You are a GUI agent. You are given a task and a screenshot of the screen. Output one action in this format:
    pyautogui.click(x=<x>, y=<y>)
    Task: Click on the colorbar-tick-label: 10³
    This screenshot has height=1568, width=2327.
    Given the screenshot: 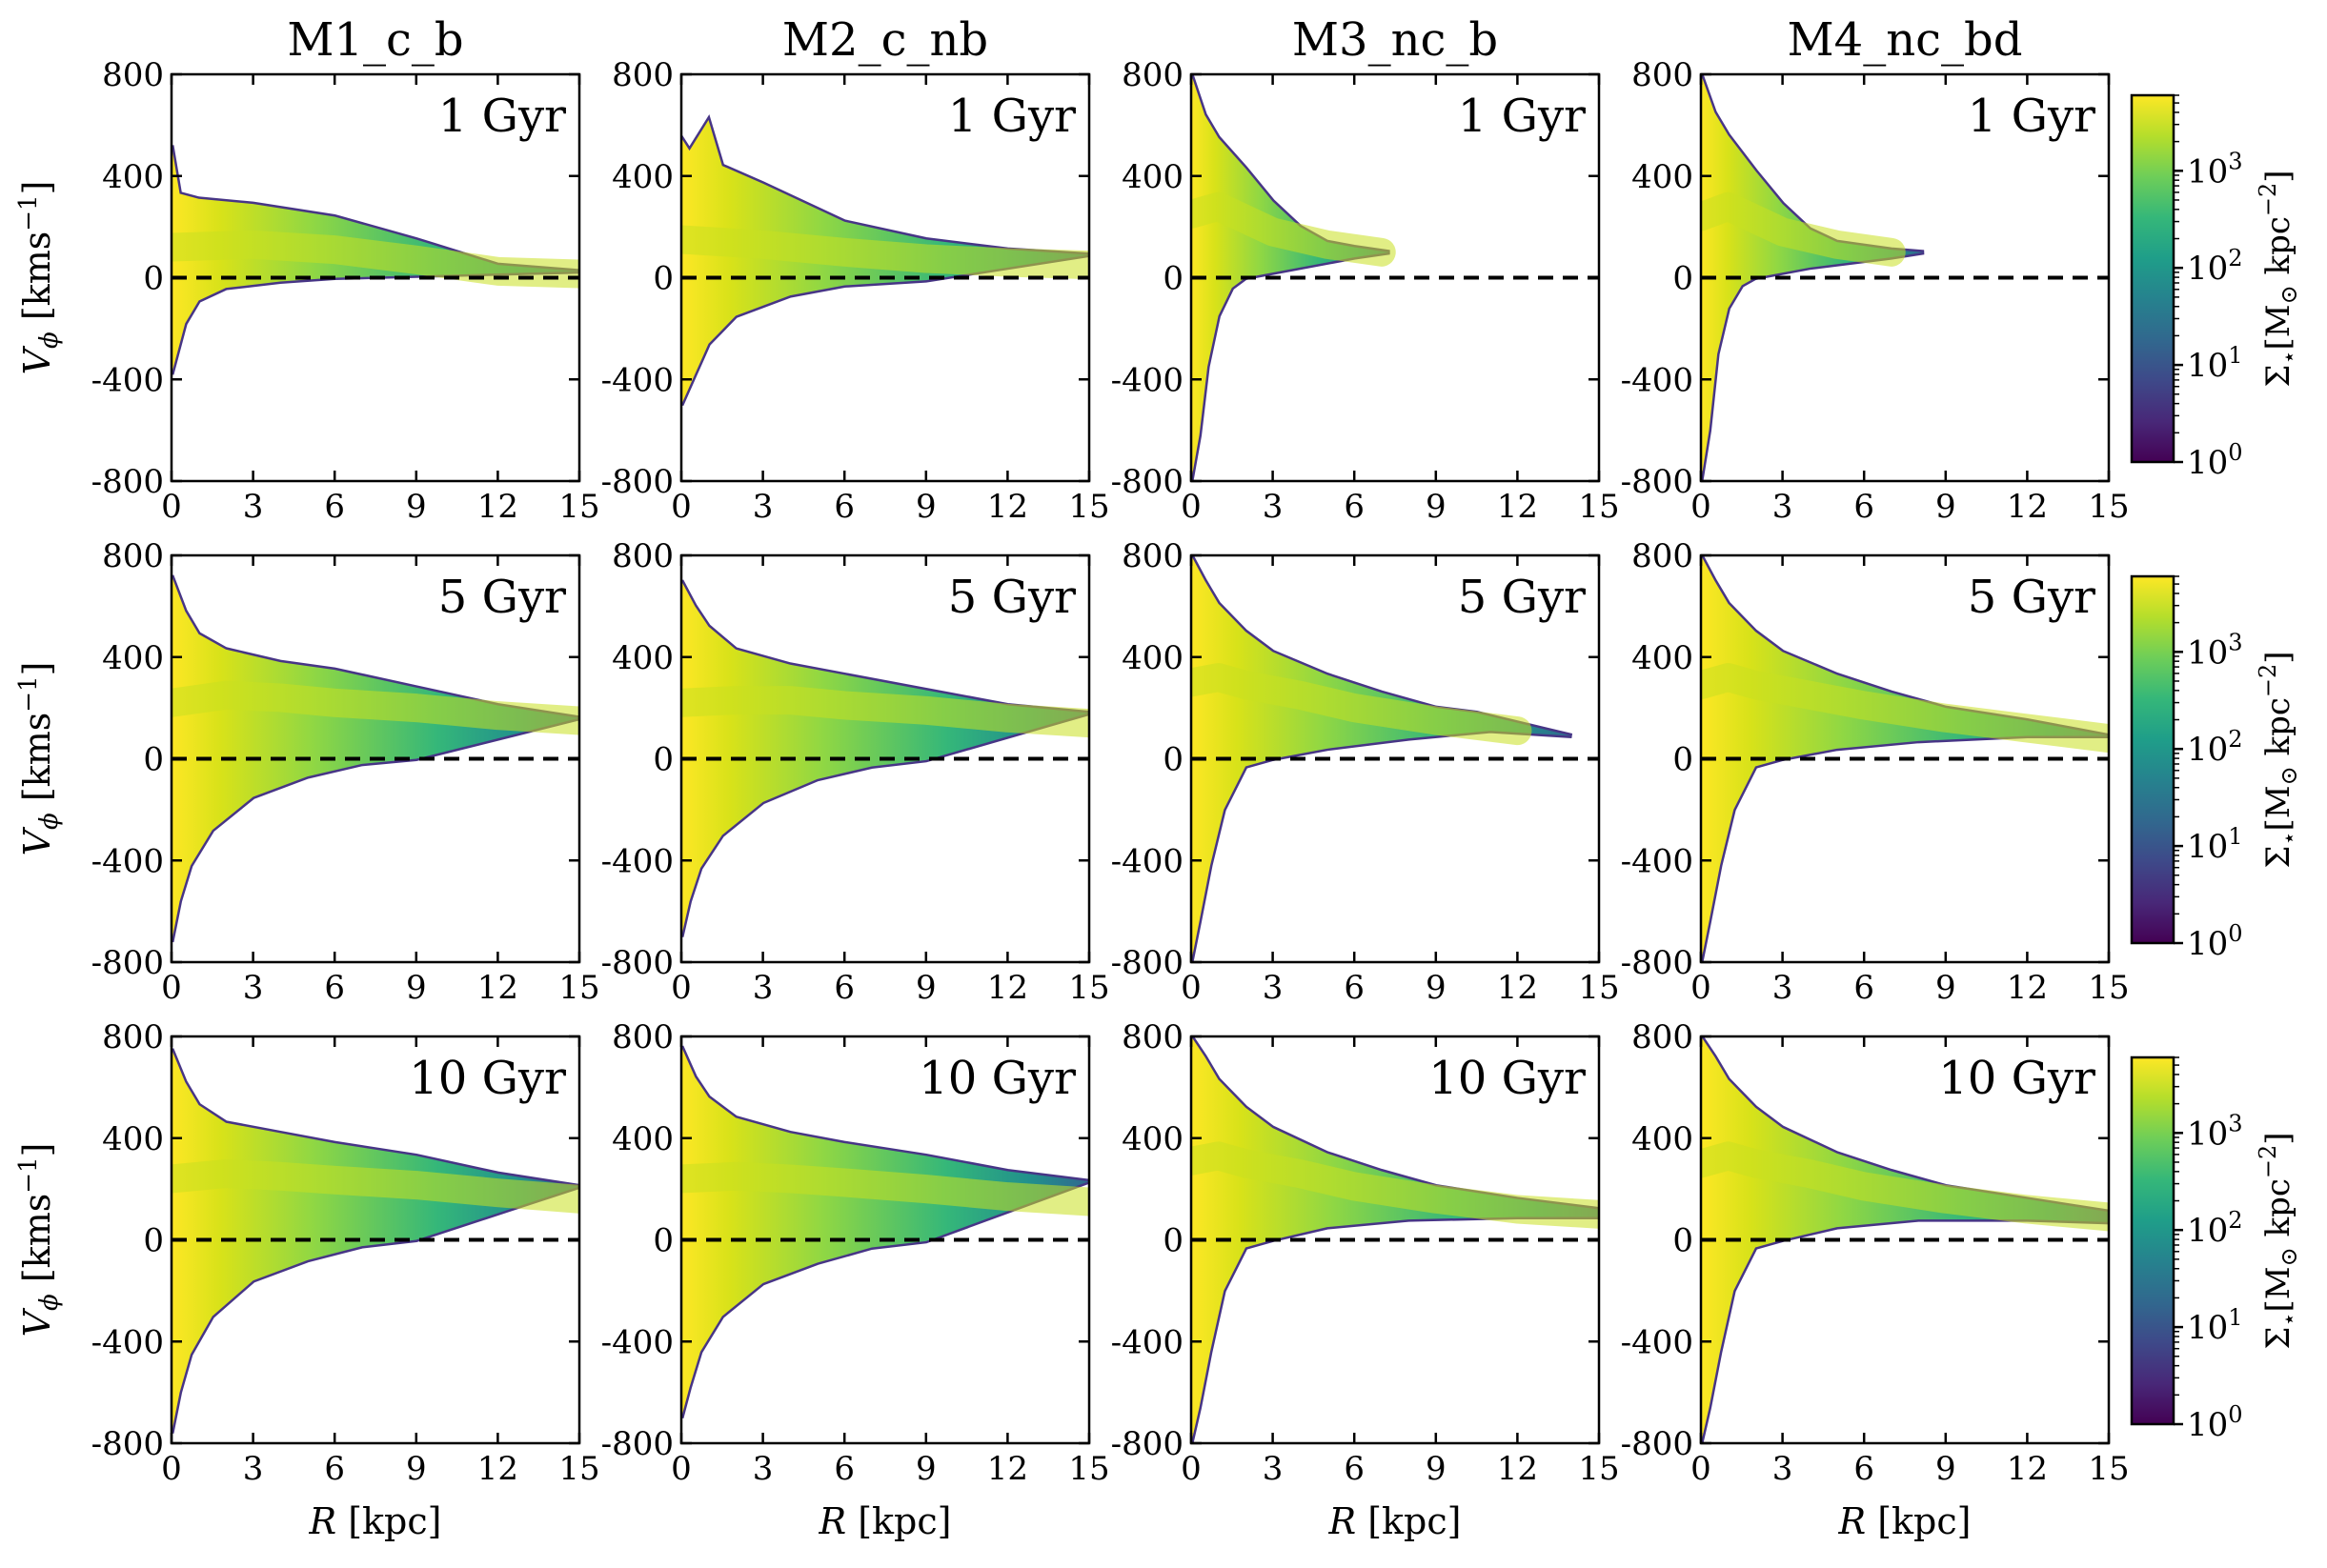 What is the action you would take?
    pyautogui.click(x=2215, y=169)
    